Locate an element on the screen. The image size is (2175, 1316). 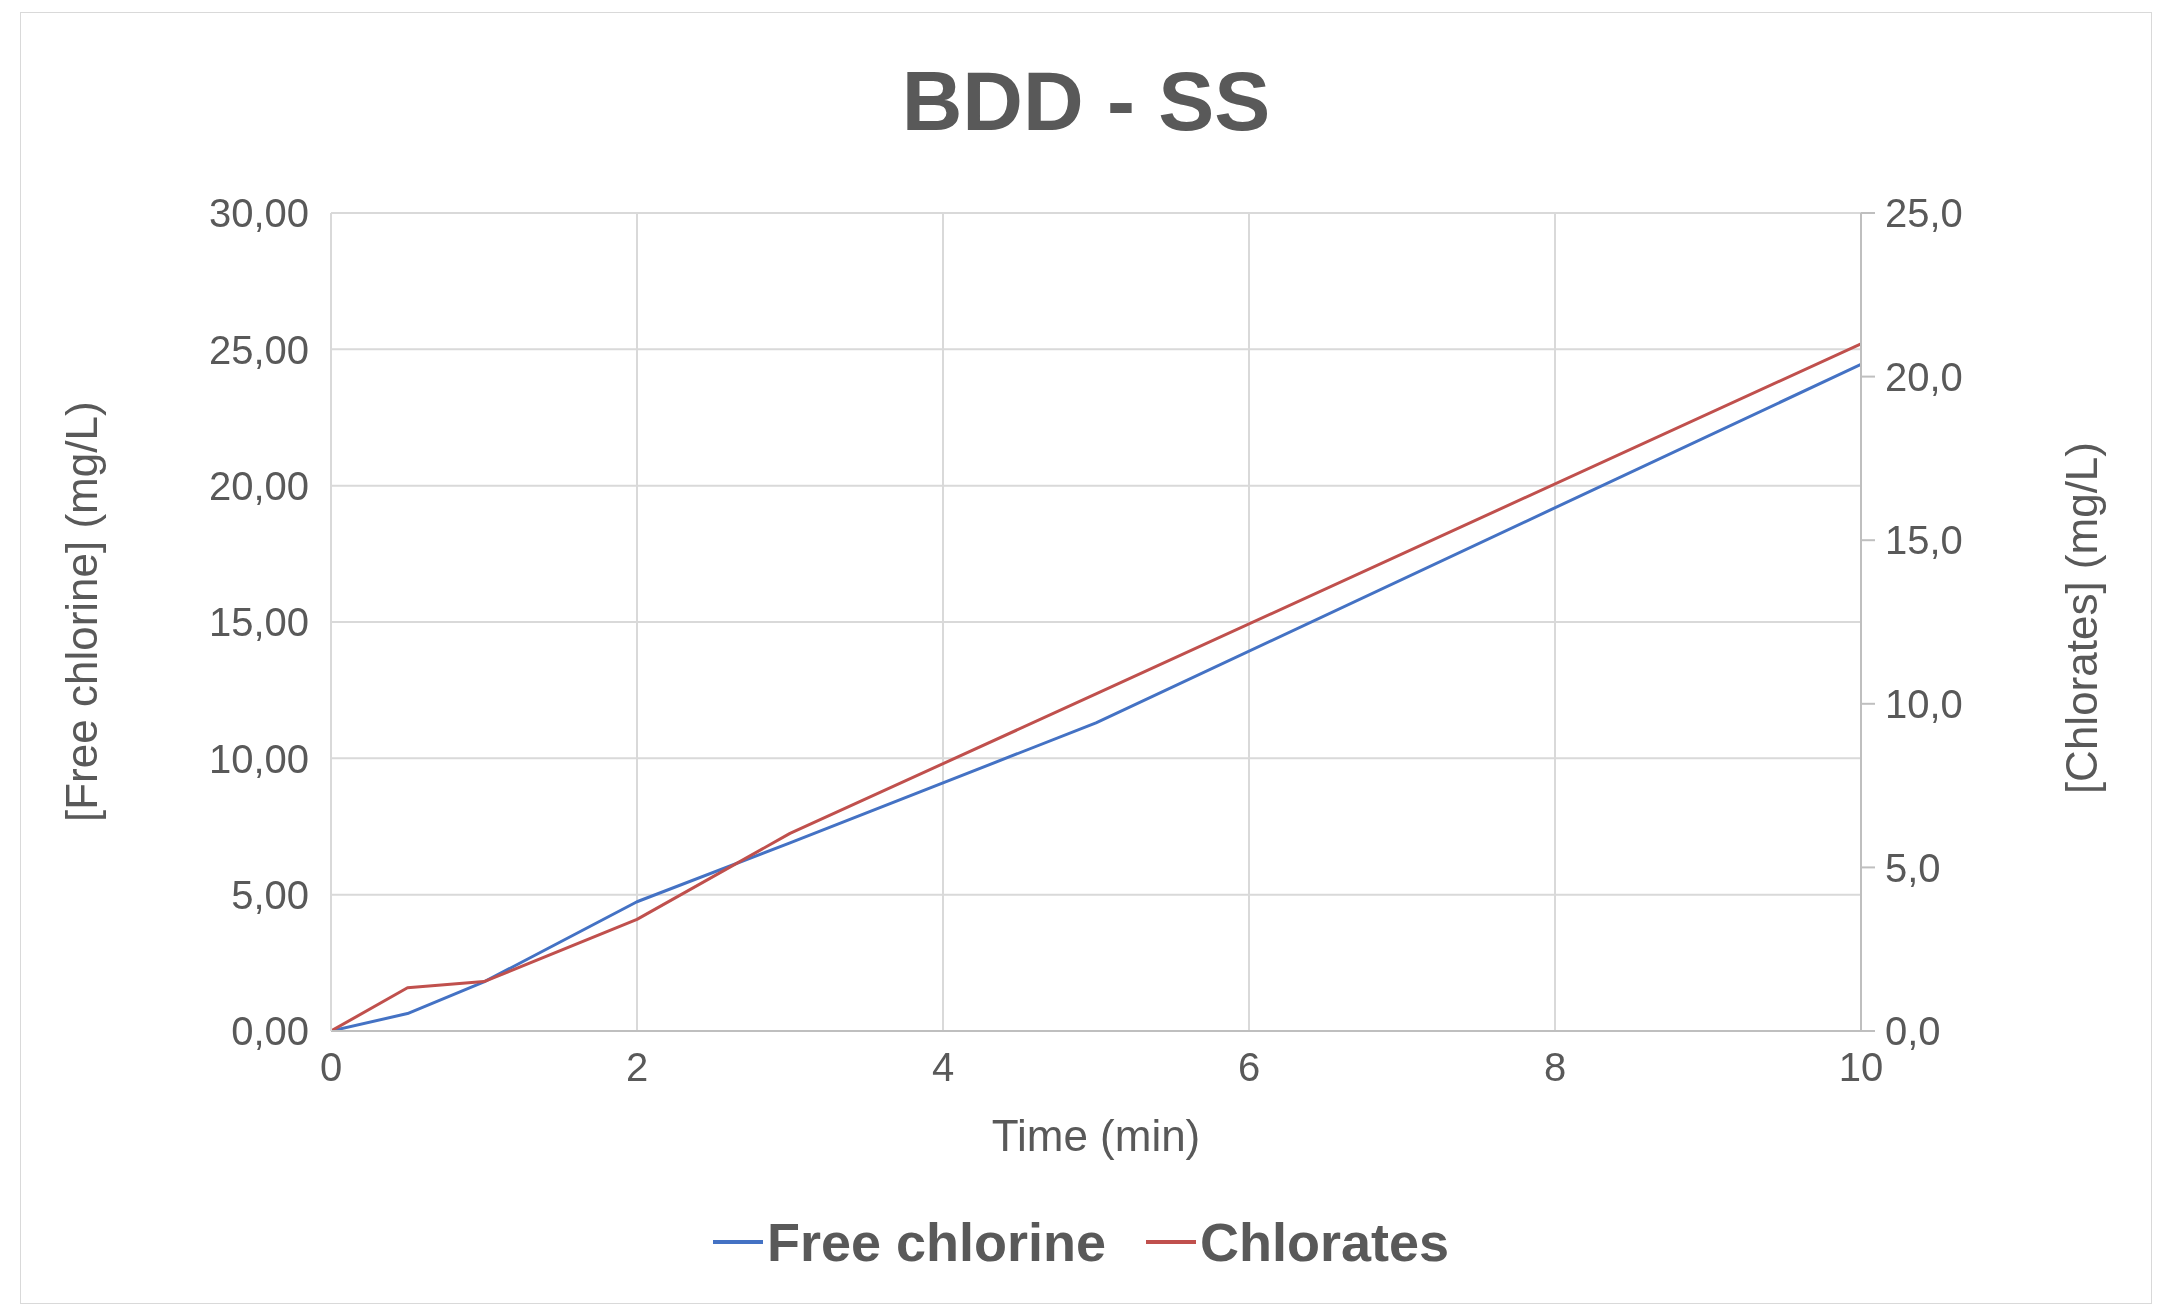
y2-tick-label: 15,0 is located at coordinates (1924, 540).